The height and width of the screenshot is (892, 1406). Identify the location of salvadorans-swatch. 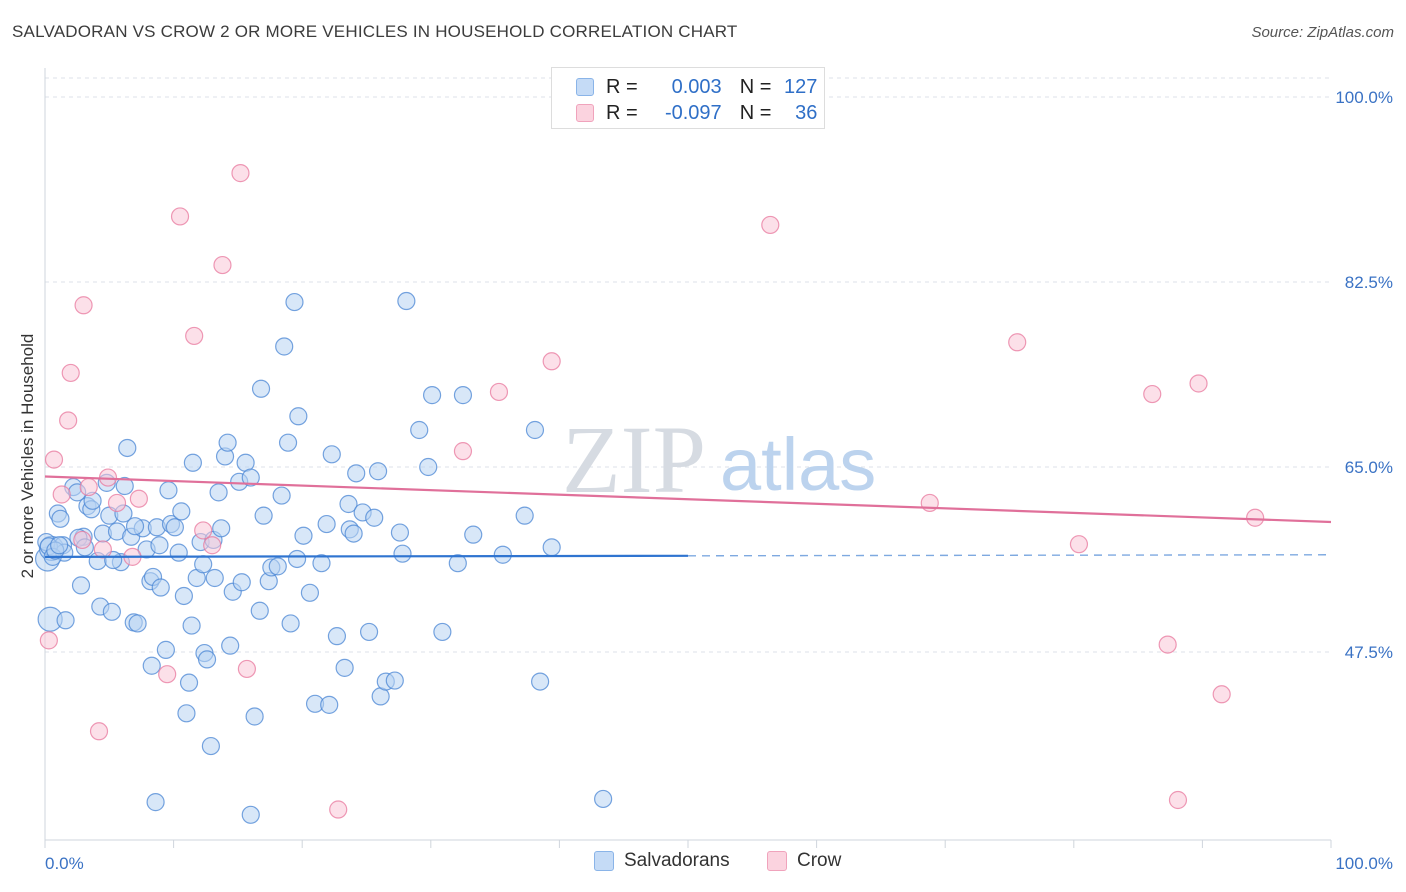
(585, 87).